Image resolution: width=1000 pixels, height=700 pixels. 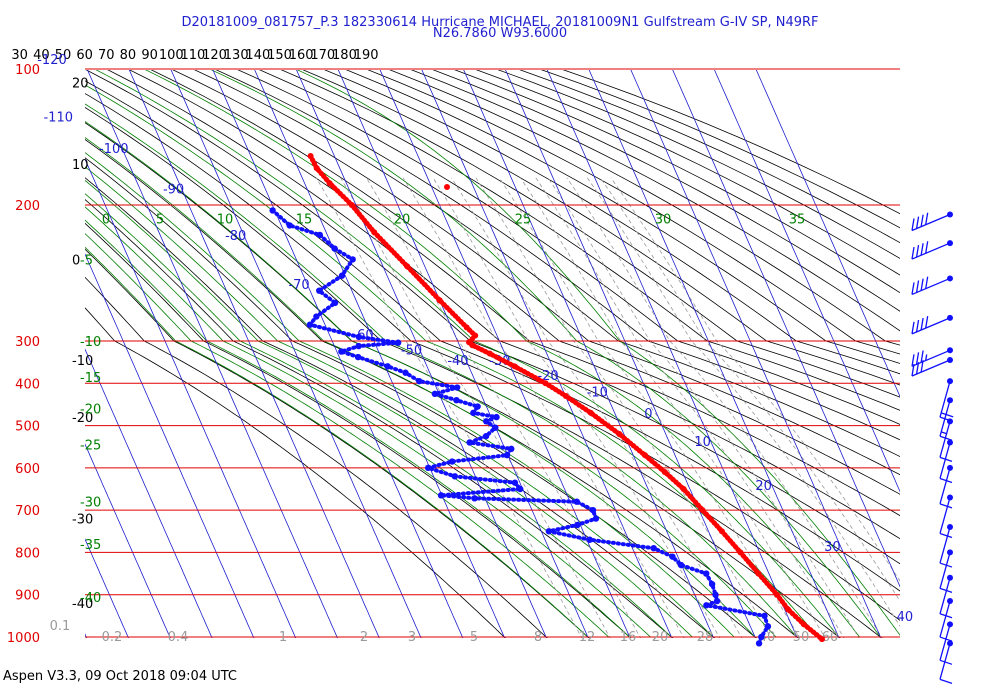 I want to click on mixing-ratio-label: 60, so click(x=830, y=637).